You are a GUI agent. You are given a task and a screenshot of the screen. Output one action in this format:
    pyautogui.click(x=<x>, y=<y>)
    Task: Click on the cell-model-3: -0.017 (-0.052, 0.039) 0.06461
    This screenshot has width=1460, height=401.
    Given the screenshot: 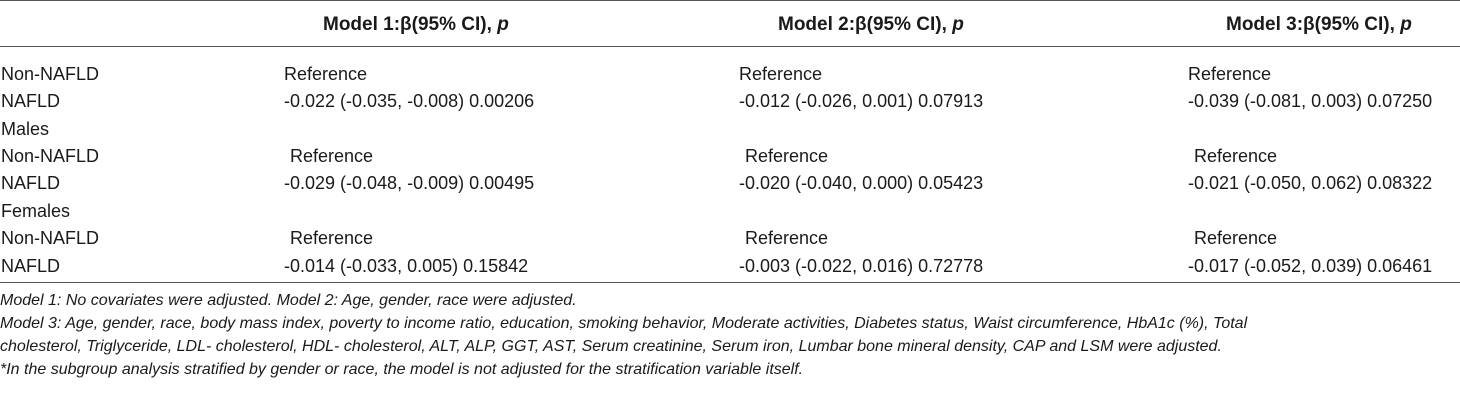 What is the action you would take?
    pyautogui.click(x=1310, y=266)
    